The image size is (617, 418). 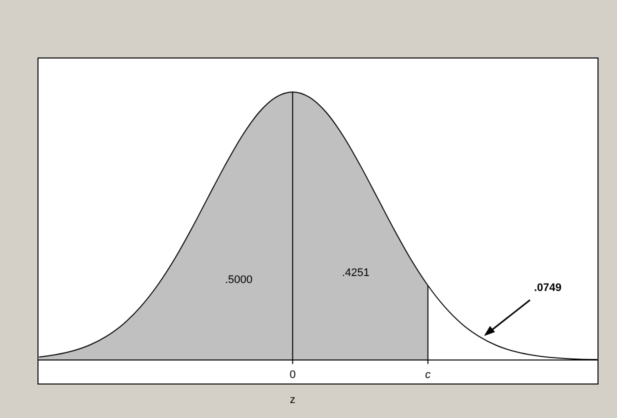 What do you see at coordinates (239, 280) in the screenshot?
I see `annotation: .5000` at bounding box center [239, 280].